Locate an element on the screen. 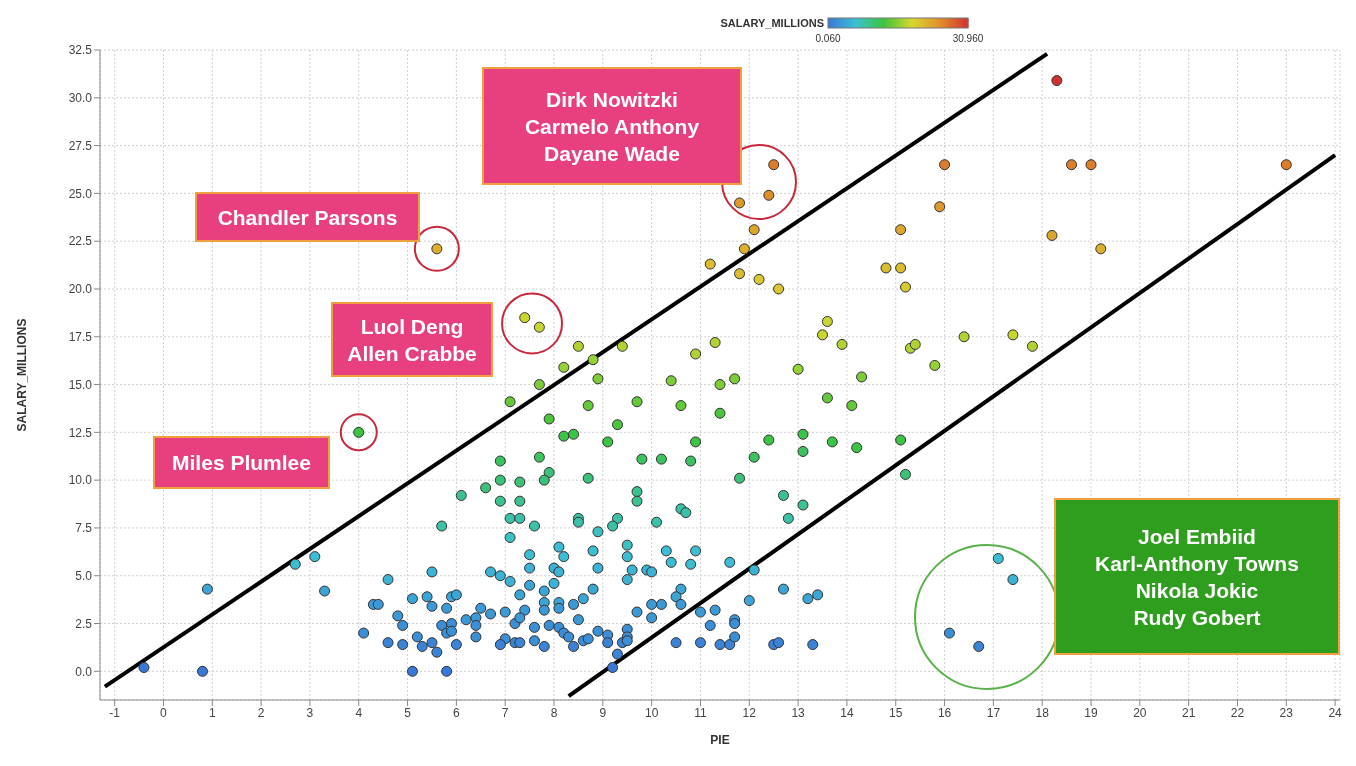 The image size is (1356, 766). annotation: Joel Embiid Karl-Anthony Towns Nikola Jokic Rudy Gobert is located at coordinates (1197, 577).